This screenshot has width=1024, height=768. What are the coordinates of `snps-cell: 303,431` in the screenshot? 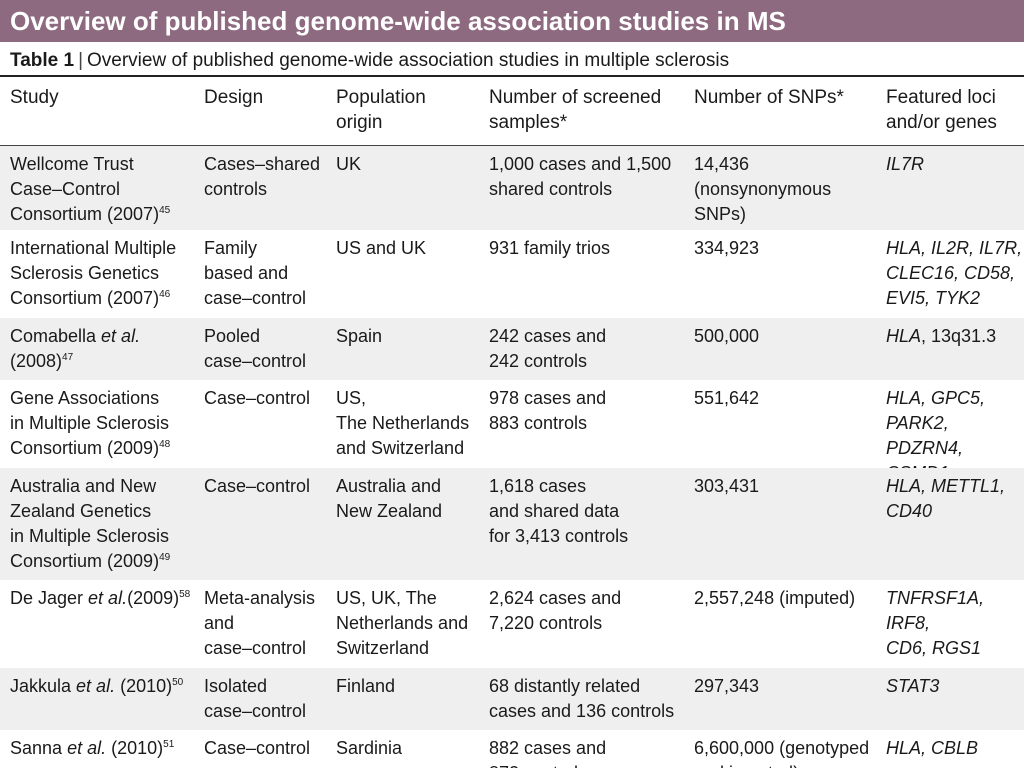 It's located at (727, 486).